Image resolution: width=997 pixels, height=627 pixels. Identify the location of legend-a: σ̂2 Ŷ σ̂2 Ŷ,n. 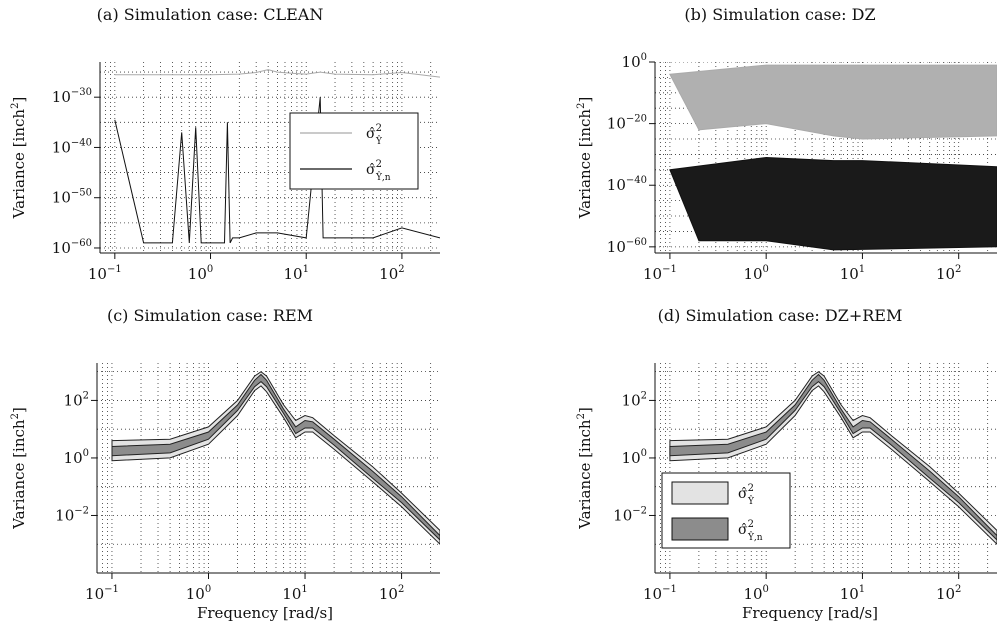
(354, 151).